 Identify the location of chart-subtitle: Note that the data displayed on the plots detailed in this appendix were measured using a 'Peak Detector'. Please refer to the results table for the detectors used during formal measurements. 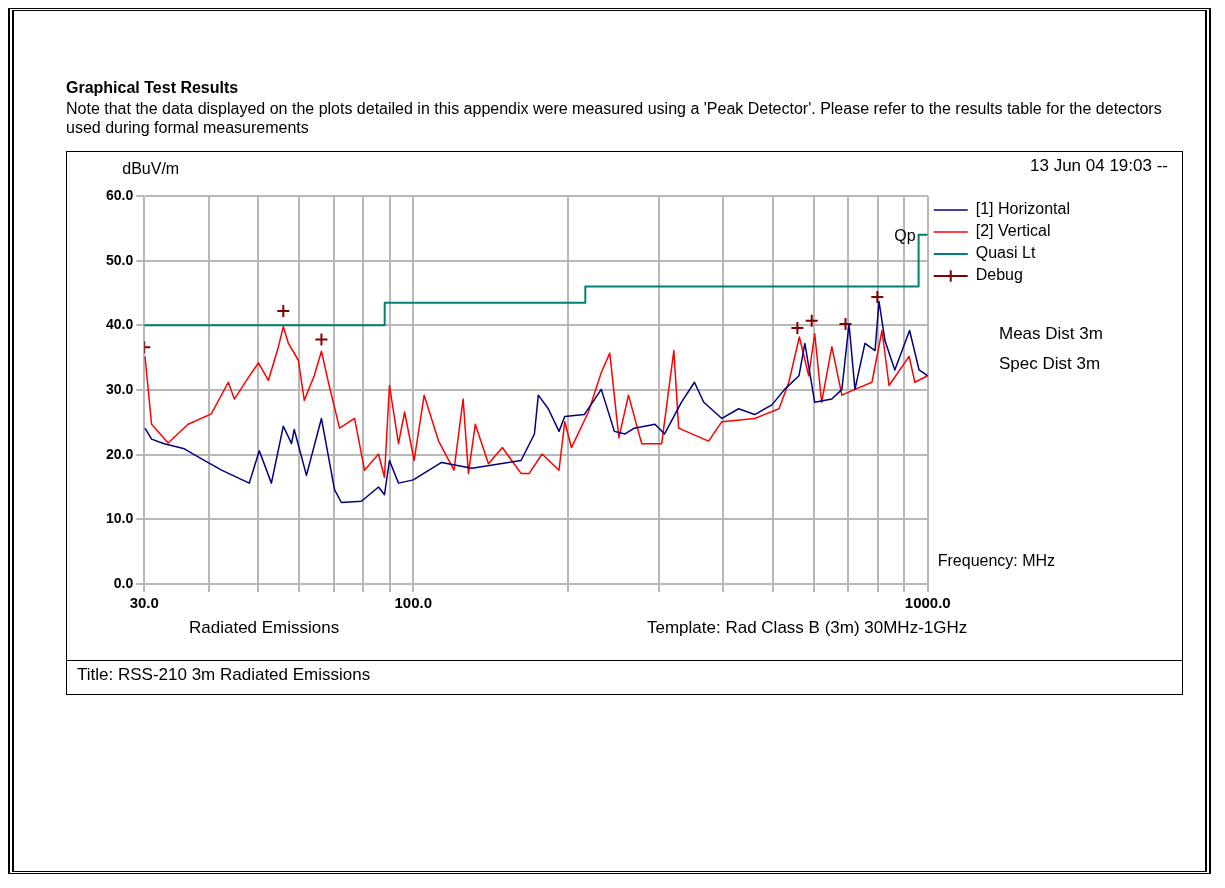
(614, 118).